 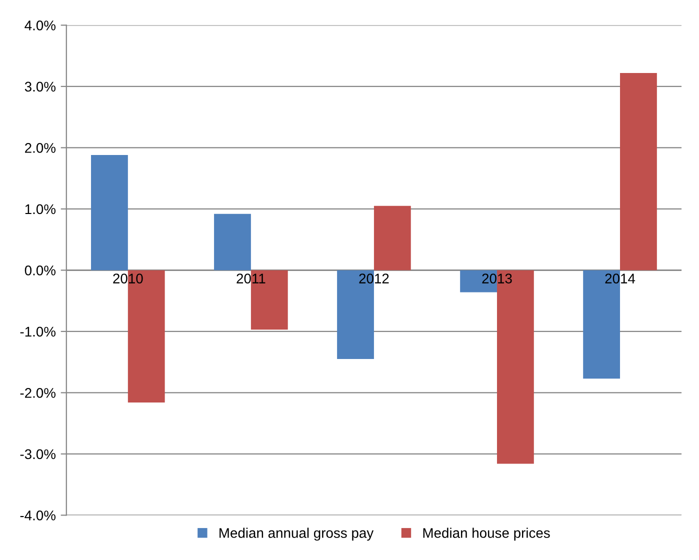 I want to click on x-tick-label: 2012, so click(x=374, y=279).